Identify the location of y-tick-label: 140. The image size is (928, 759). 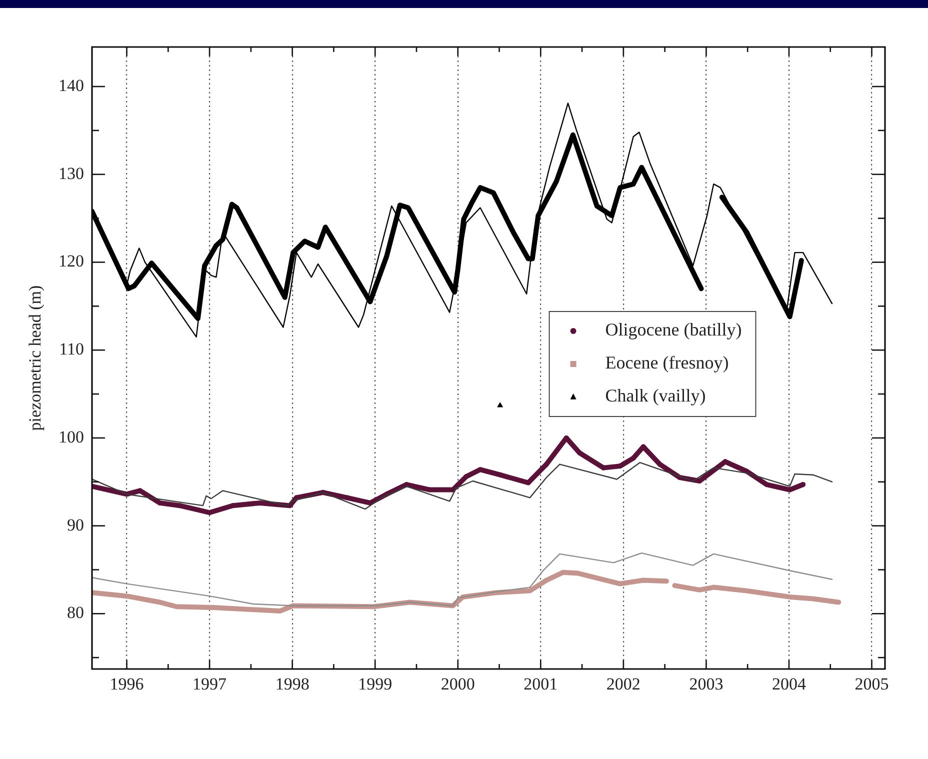
(71, 86).